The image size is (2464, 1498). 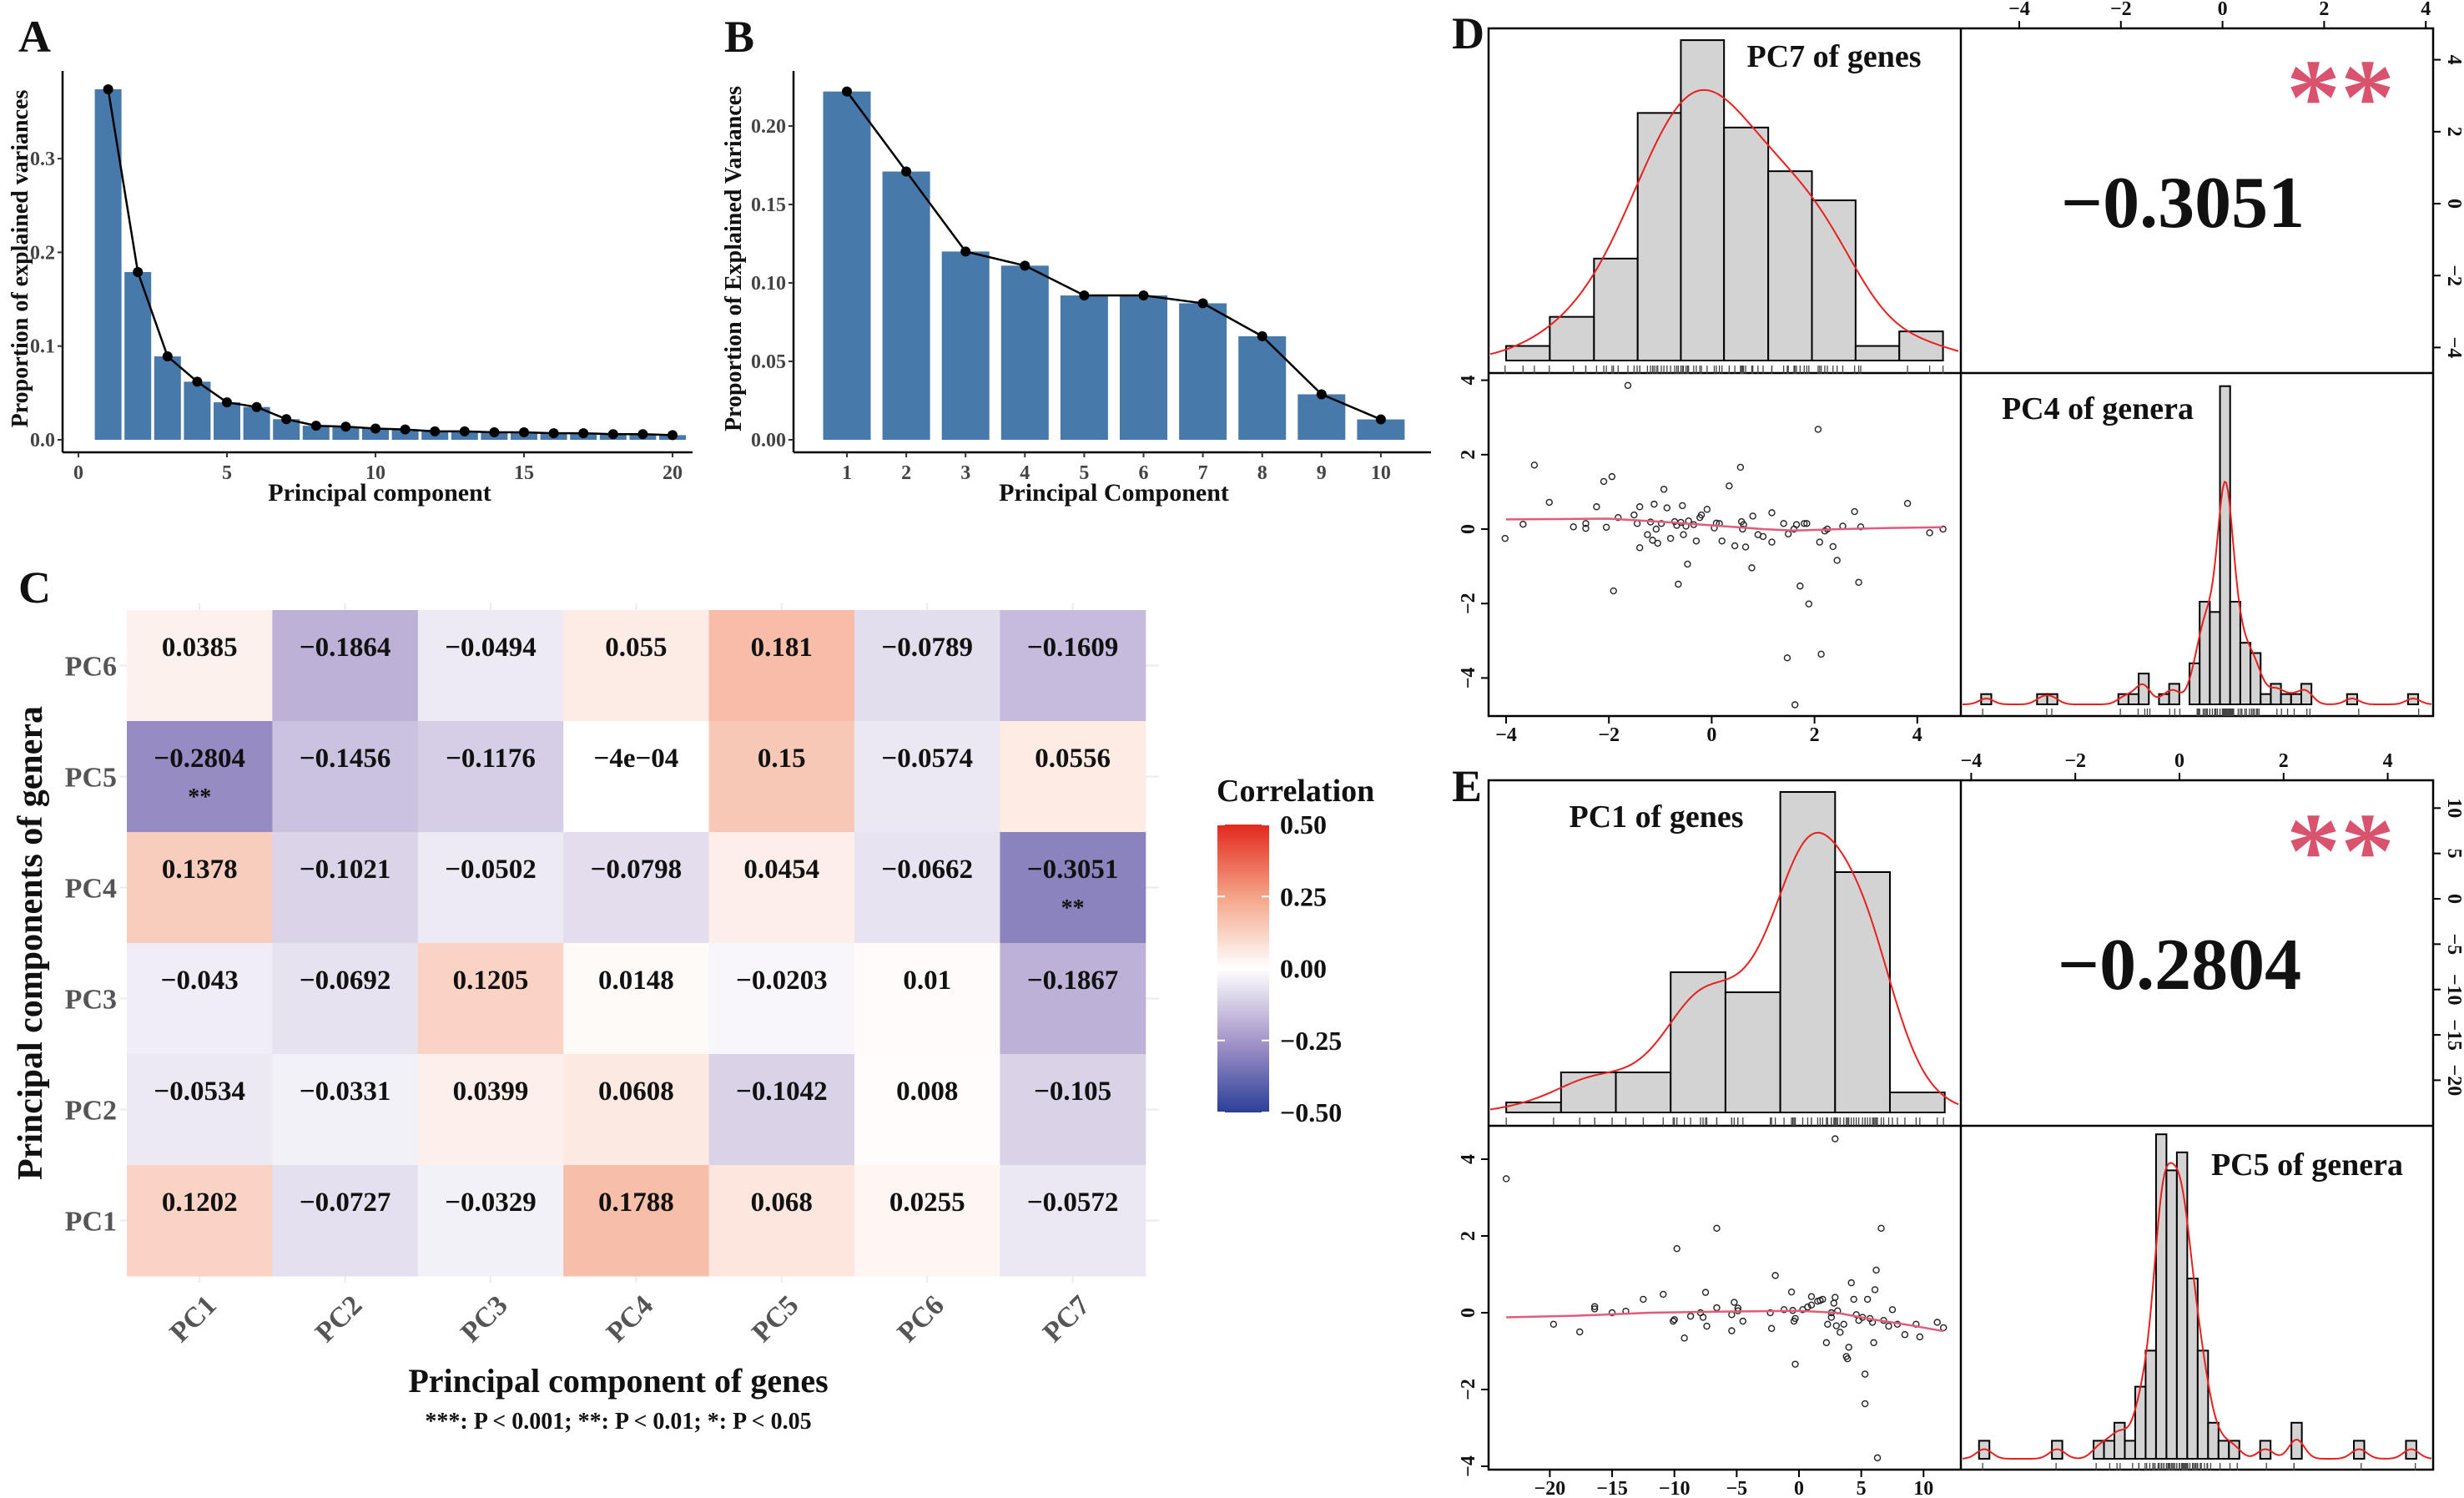 I want to click on legend-tick-label: 0.50, so click(x=1303, y=825).